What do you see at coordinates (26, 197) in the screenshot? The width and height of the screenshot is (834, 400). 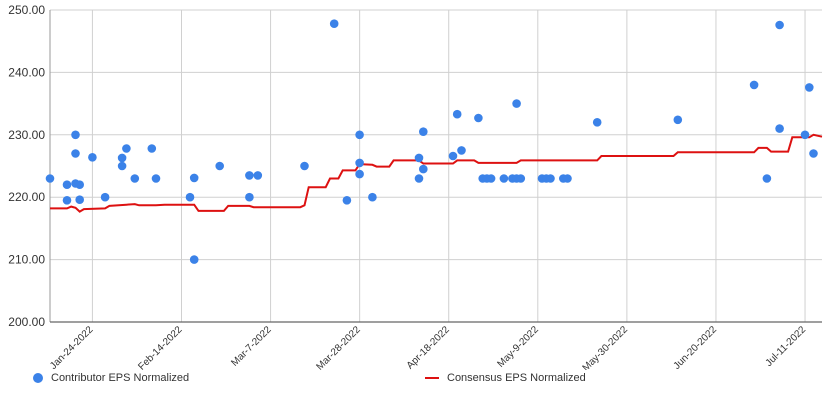 I see `y-tick-label: 220.00` at bounding box center [26, 197].